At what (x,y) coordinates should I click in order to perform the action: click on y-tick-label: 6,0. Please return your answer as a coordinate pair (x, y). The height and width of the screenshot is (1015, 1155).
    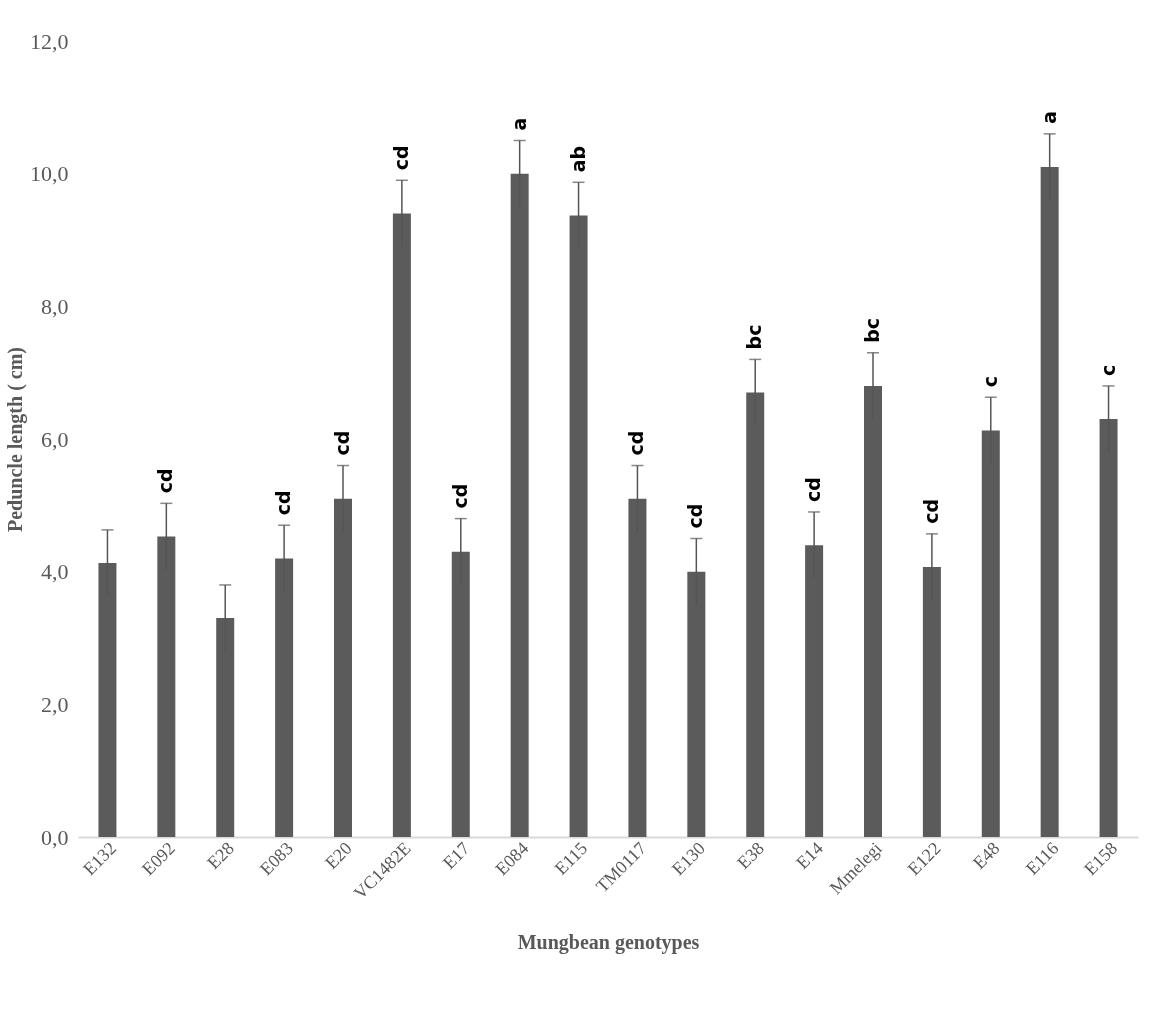
    Looking at the image, I should click on (55, 439).